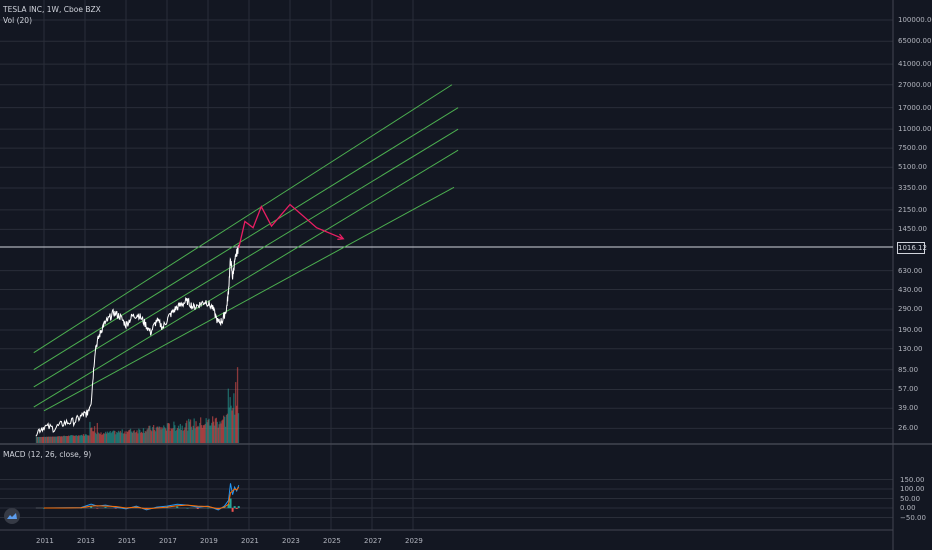  What do you see at coordinates (912, 248) in the screenshot?
I see `current-price-tag: 1016.12` at bounding box center [912, 248].